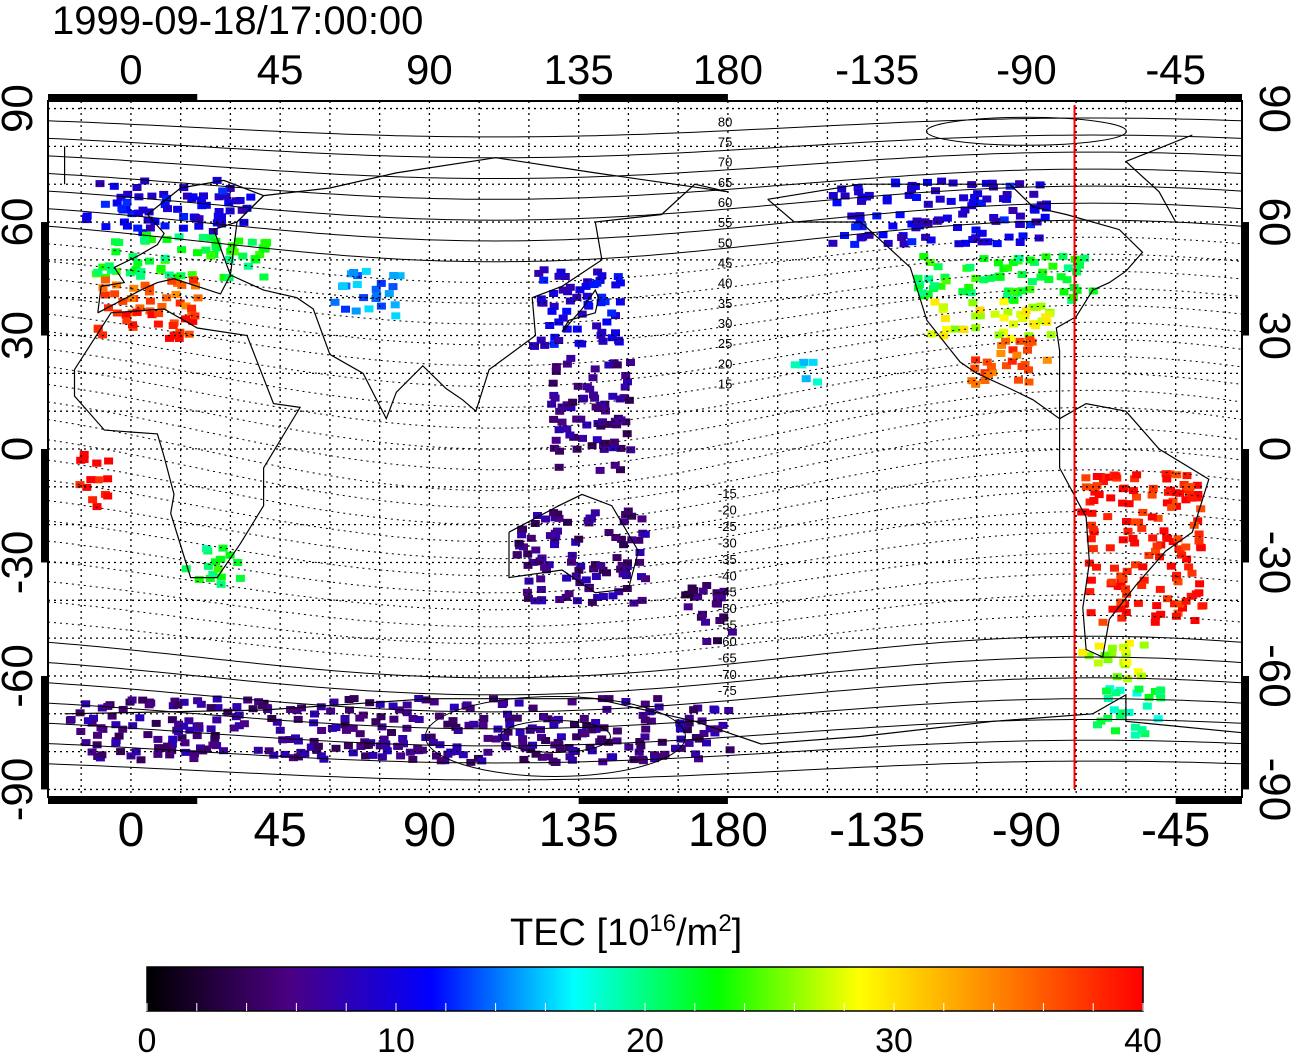  Describe the element at coordinates (877, 830) in the screenshot. I see `bottom-longitude-label: -135` at that location.